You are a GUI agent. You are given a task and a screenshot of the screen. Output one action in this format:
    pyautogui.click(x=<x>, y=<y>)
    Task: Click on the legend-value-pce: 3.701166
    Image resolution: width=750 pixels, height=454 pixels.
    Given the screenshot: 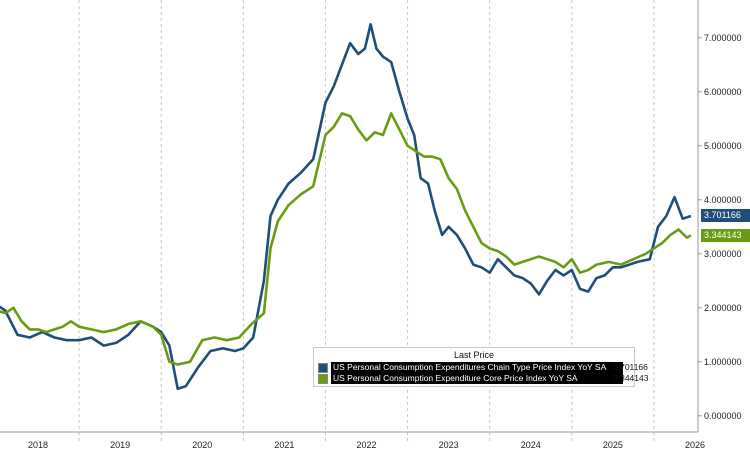 What is the action you would take?
    pyautogui.click(x=630, y=367)
    